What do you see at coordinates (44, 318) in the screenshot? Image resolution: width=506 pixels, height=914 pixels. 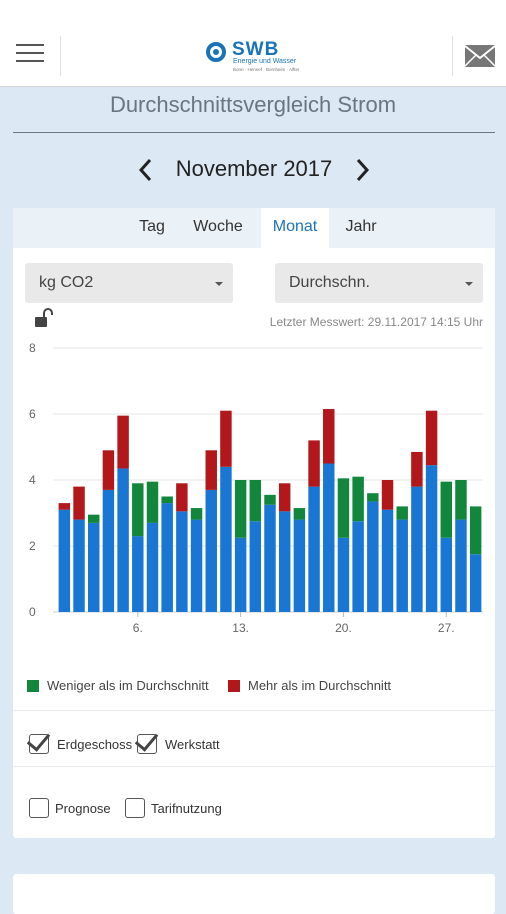 I see `unlock-icon` at bounding box center [44, 318].